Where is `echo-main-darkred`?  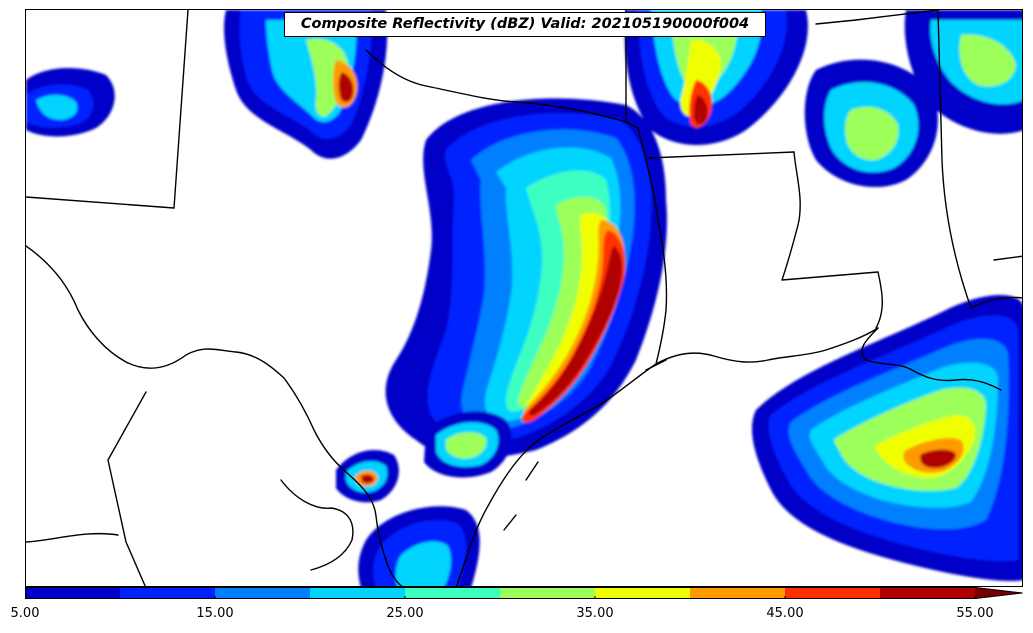 echo-main-darkred is located at coordinates (576, 331).